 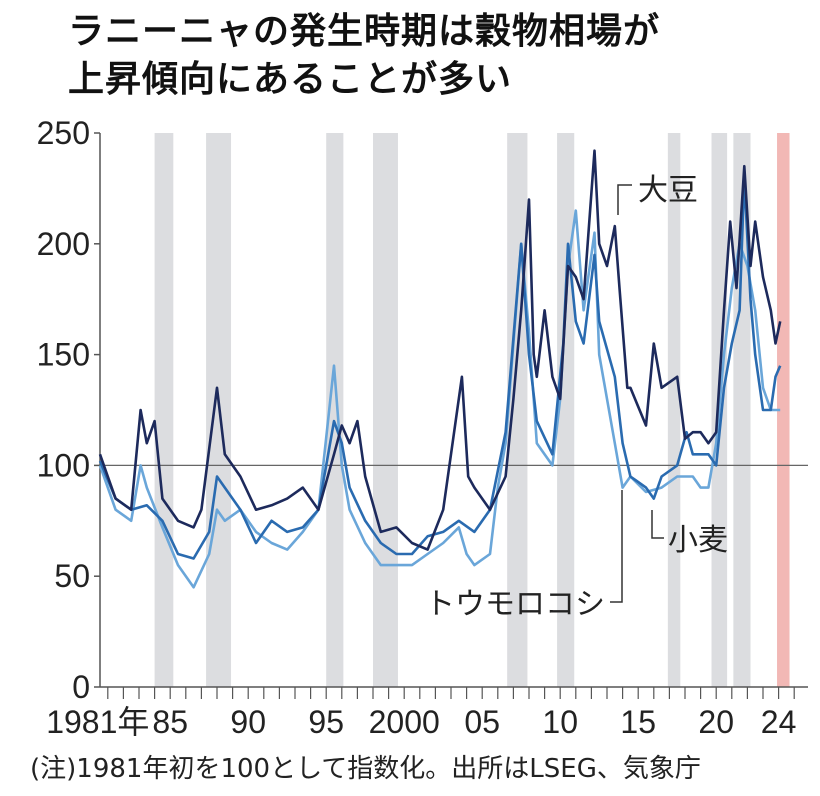 What do you see at coordinates (63, 133) in the screenshot?
I see `y-tick-label: 250` at bounding box center [63, 133].